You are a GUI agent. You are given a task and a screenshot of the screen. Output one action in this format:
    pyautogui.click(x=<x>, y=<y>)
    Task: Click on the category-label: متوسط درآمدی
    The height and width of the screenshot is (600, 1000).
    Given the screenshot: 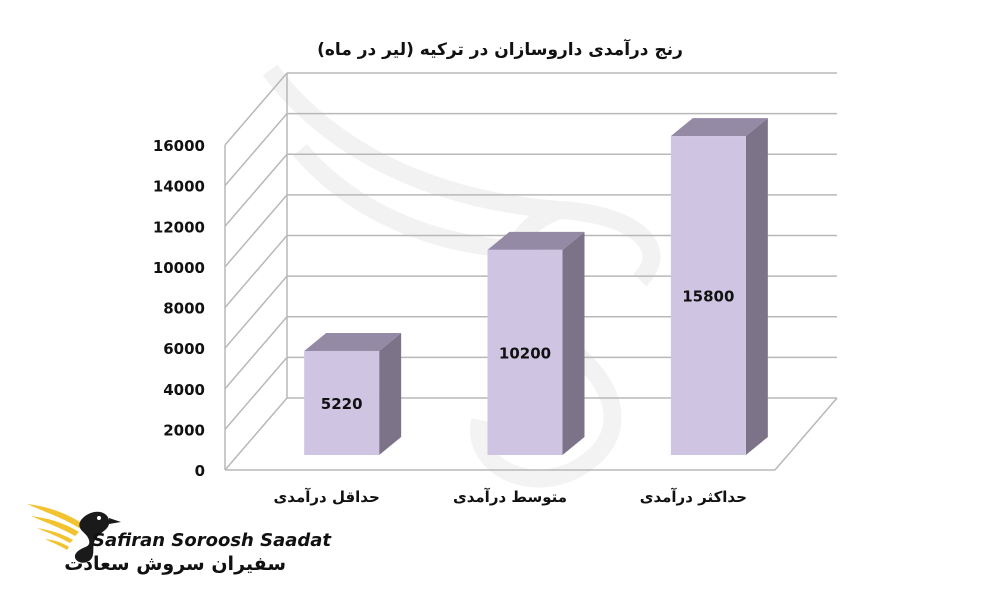 What is the action you would take?
    pyautogui.click(x=510, y=497)
    